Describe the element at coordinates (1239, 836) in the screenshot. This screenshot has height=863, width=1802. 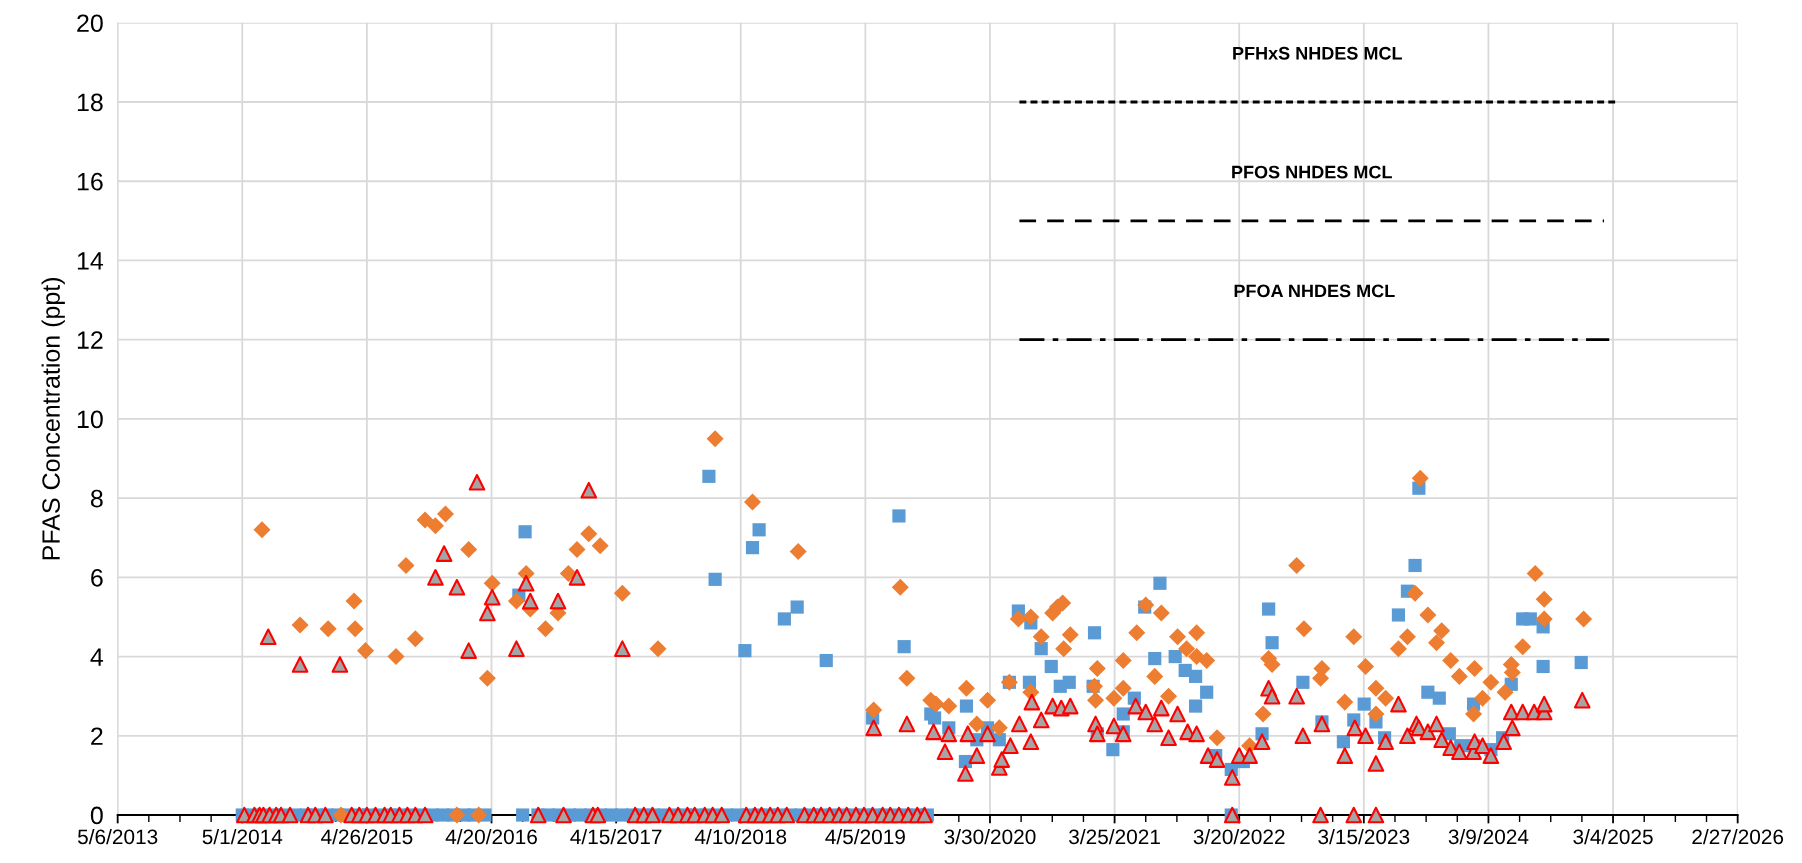
I see `x-tick-label: 3/20/2022` at that location.